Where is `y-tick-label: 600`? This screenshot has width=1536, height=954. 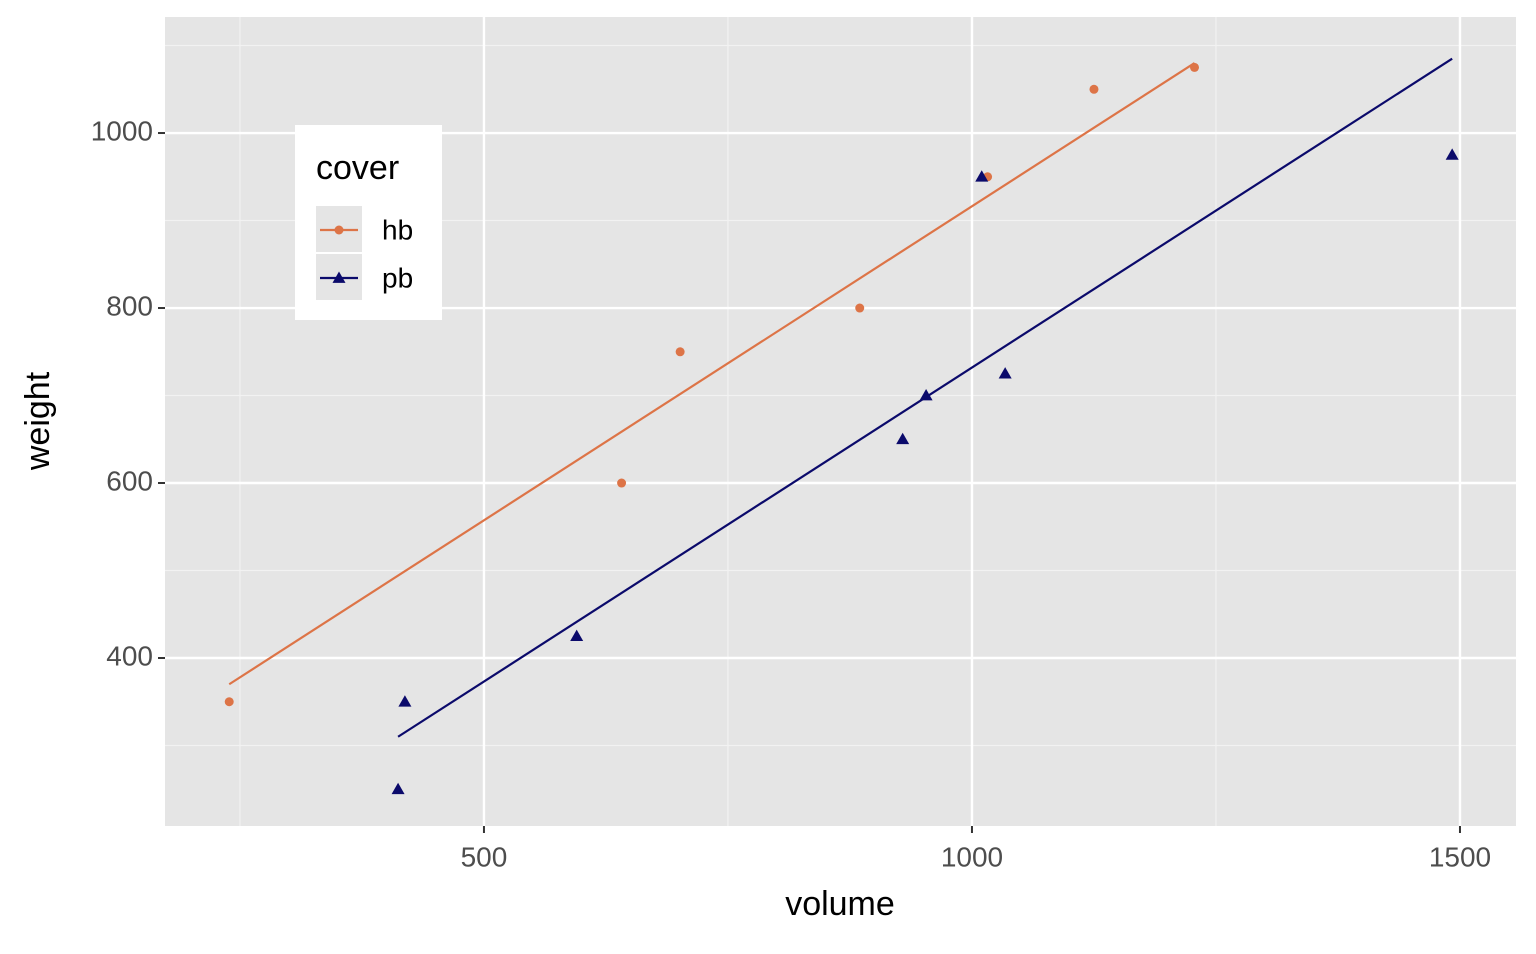 y-tick-label: 600 is located at coordinates (129, 480).